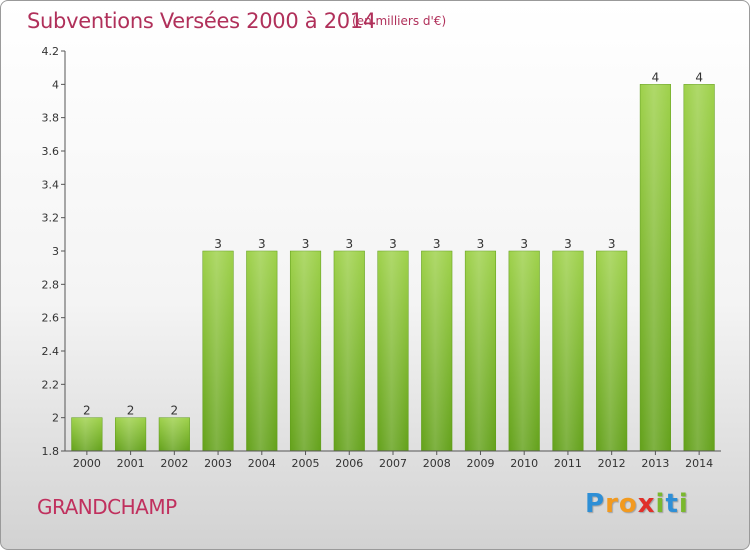  What do you see at coordinates (51, 218) in the screenshot?
I see `y-tick-label: 3.2` at bounding box center [51, 218].